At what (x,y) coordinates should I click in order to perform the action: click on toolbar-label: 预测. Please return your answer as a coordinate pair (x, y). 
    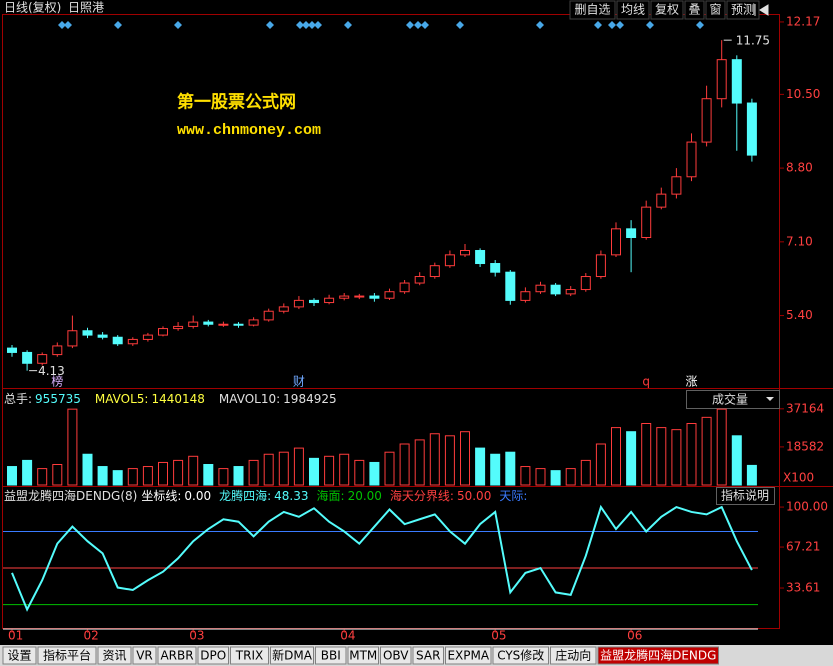
    Looking at the image, I should click on (743, 10).